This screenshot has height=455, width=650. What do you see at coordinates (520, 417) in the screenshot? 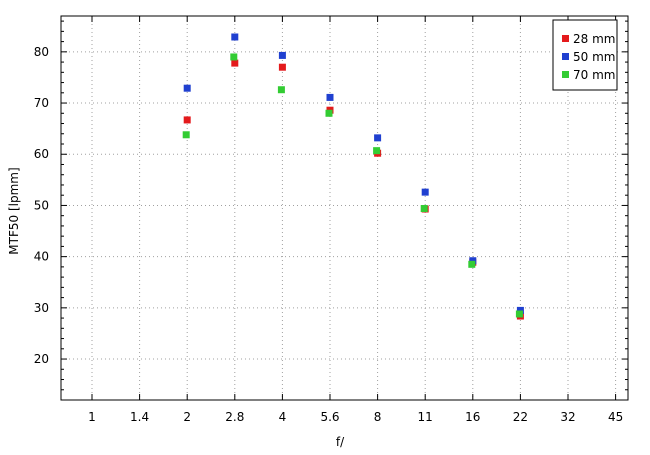
I see `x-tick-label: 22` at bounding box center [520, 417].